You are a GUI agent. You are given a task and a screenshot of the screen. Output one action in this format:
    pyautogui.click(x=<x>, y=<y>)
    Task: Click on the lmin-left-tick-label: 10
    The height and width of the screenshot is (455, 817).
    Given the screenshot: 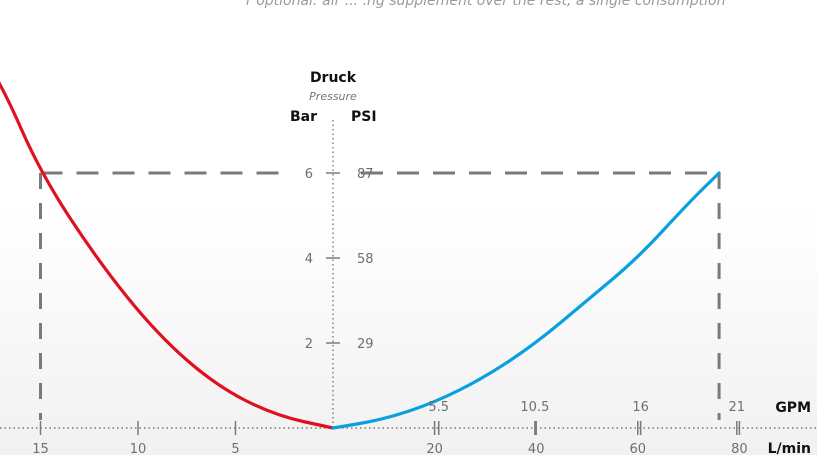 What is the action you would take?
    pyautogui.click(x=138, y=448)
    